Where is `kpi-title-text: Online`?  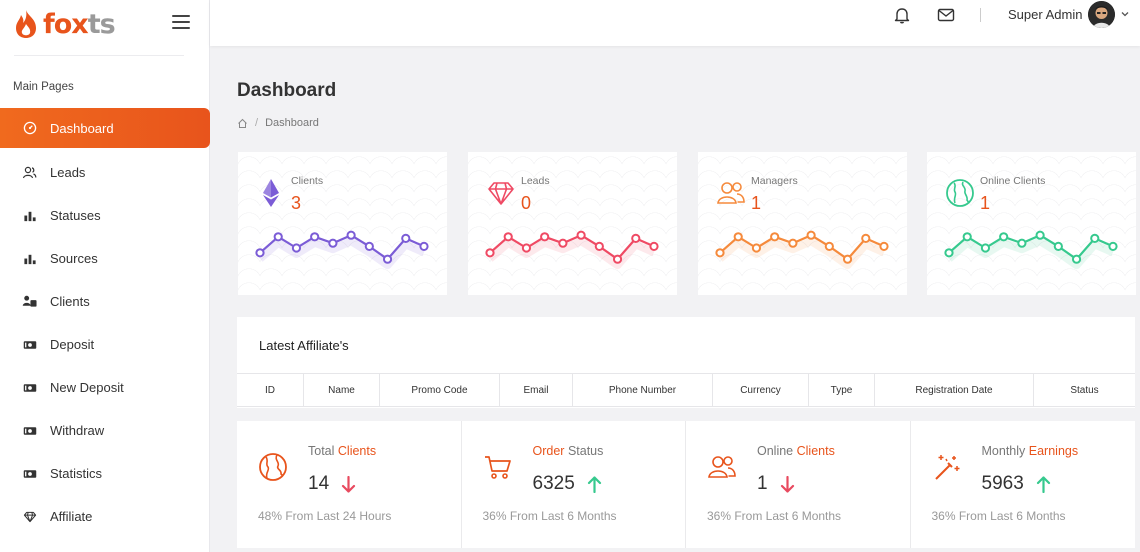
kpi-title-text: Online is located at coordinates (775, 451).